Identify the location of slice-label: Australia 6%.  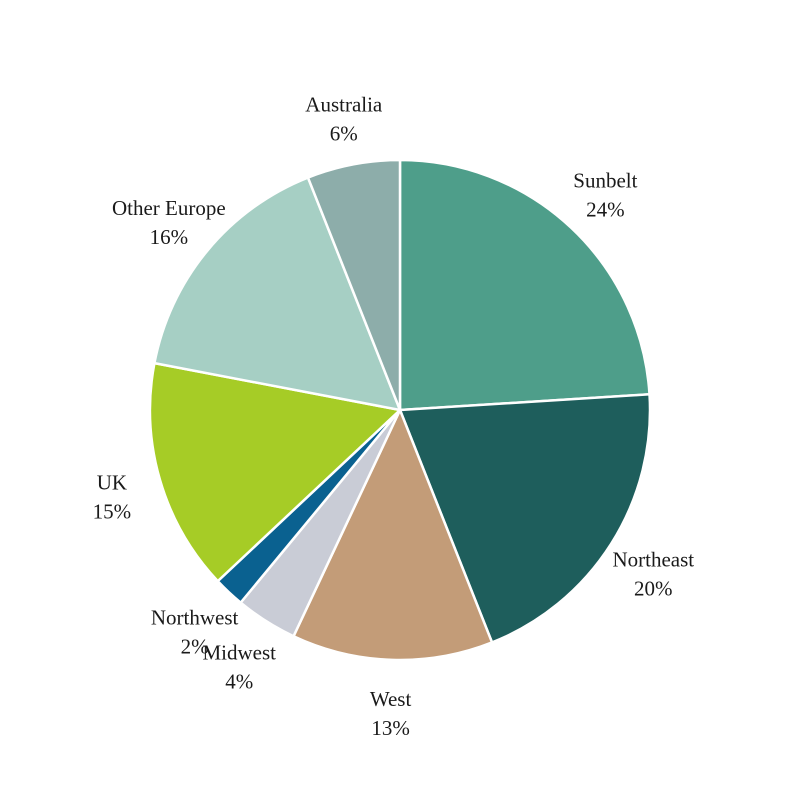
(344, 118).